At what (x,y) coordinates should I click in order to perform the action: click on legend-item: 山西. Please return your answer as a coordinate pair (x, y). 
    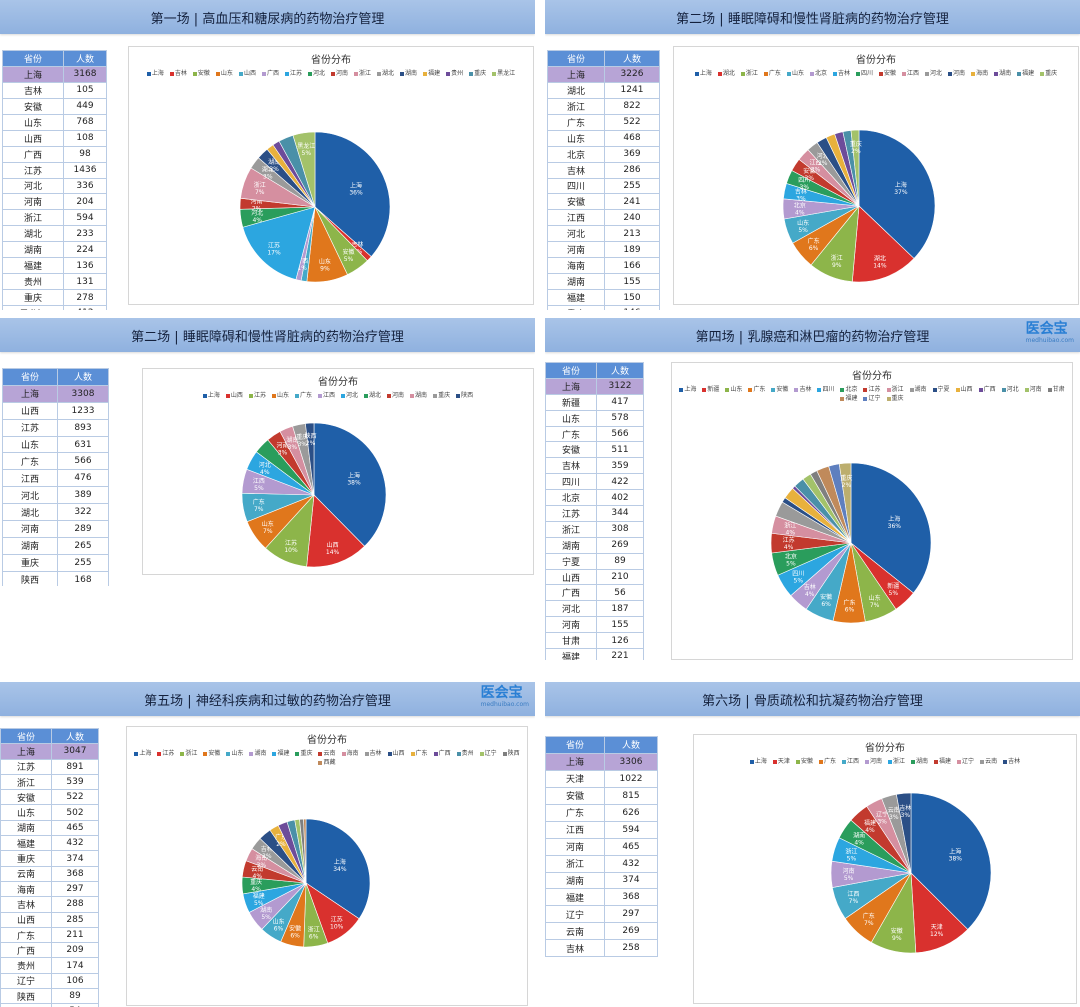
    Looking at the image, I should click on (247, 73).